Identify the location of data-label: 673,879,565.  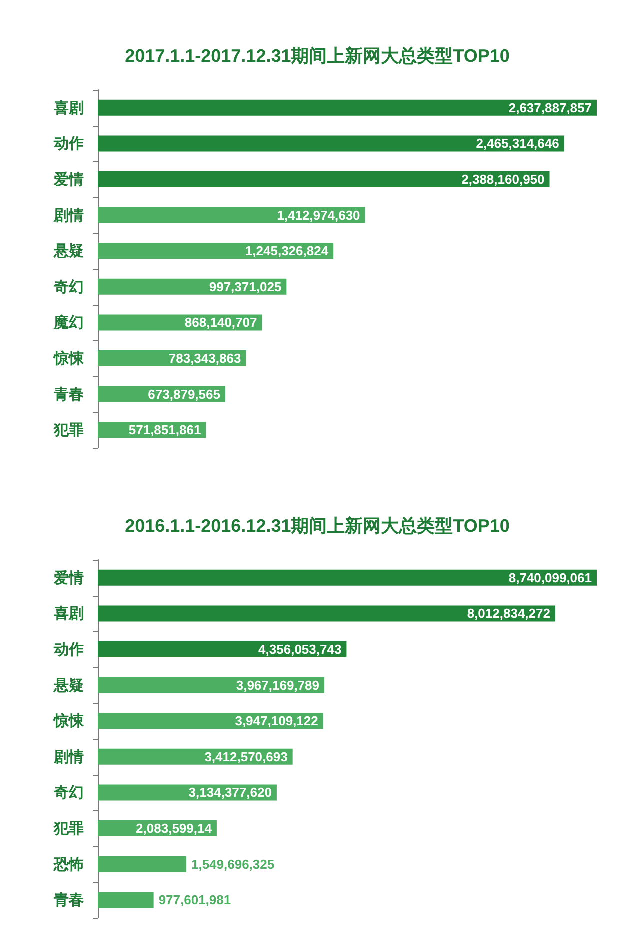
(184, 394).